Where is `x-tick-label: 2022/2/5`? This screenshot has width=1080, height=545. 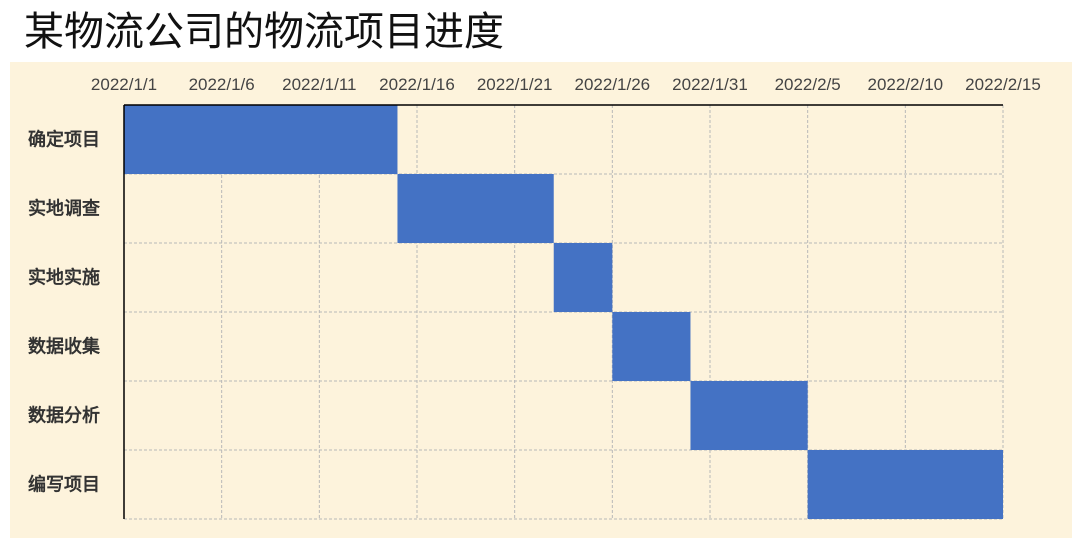 x-tick-label: 2022/2/5 is located at coordinates (808, 84).